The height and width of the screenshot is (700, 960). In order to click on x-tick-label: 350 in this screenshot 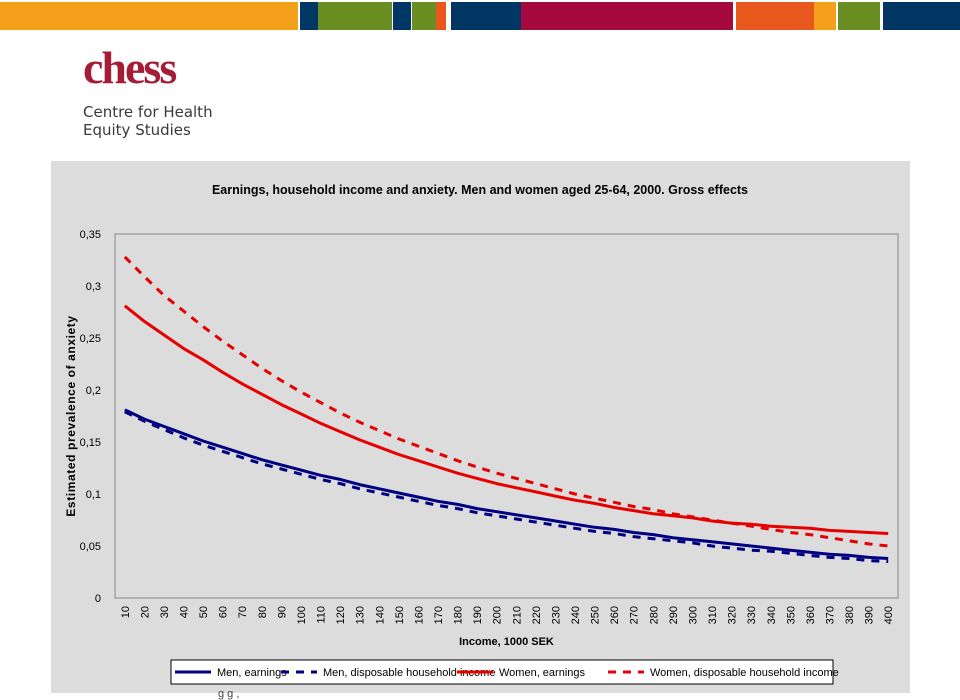, I will do `click(791, 615)`.